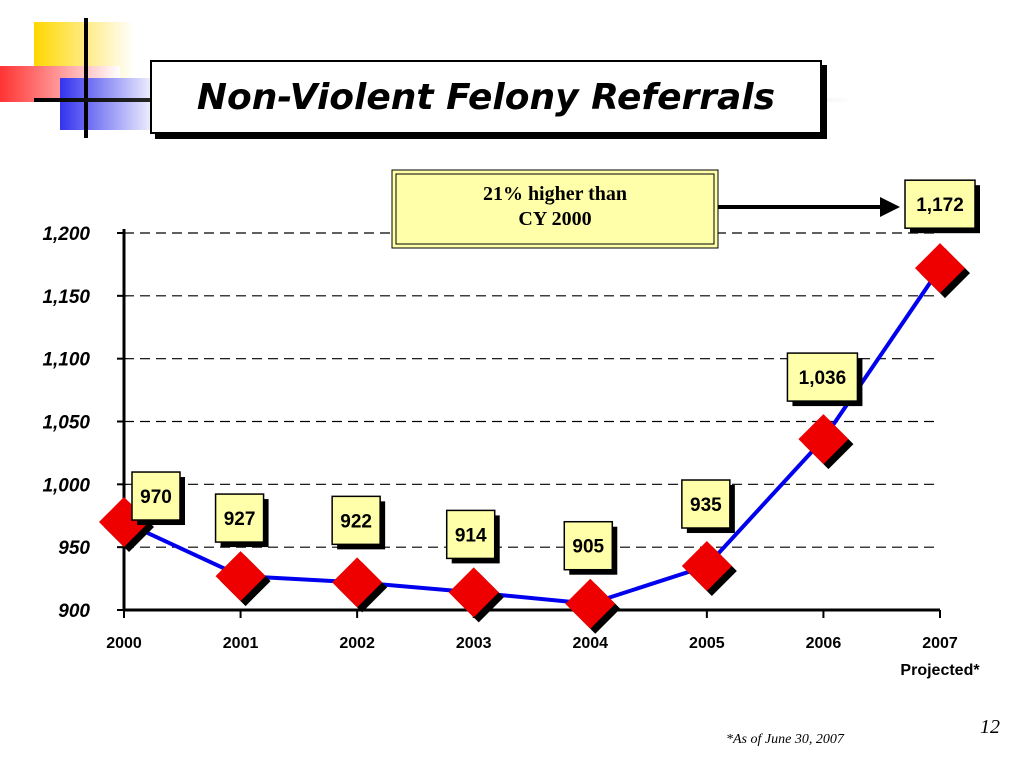 The width and height of the screenshot is (1024, 768). I want to click on y-tick-label: 950, so click(74, 548).